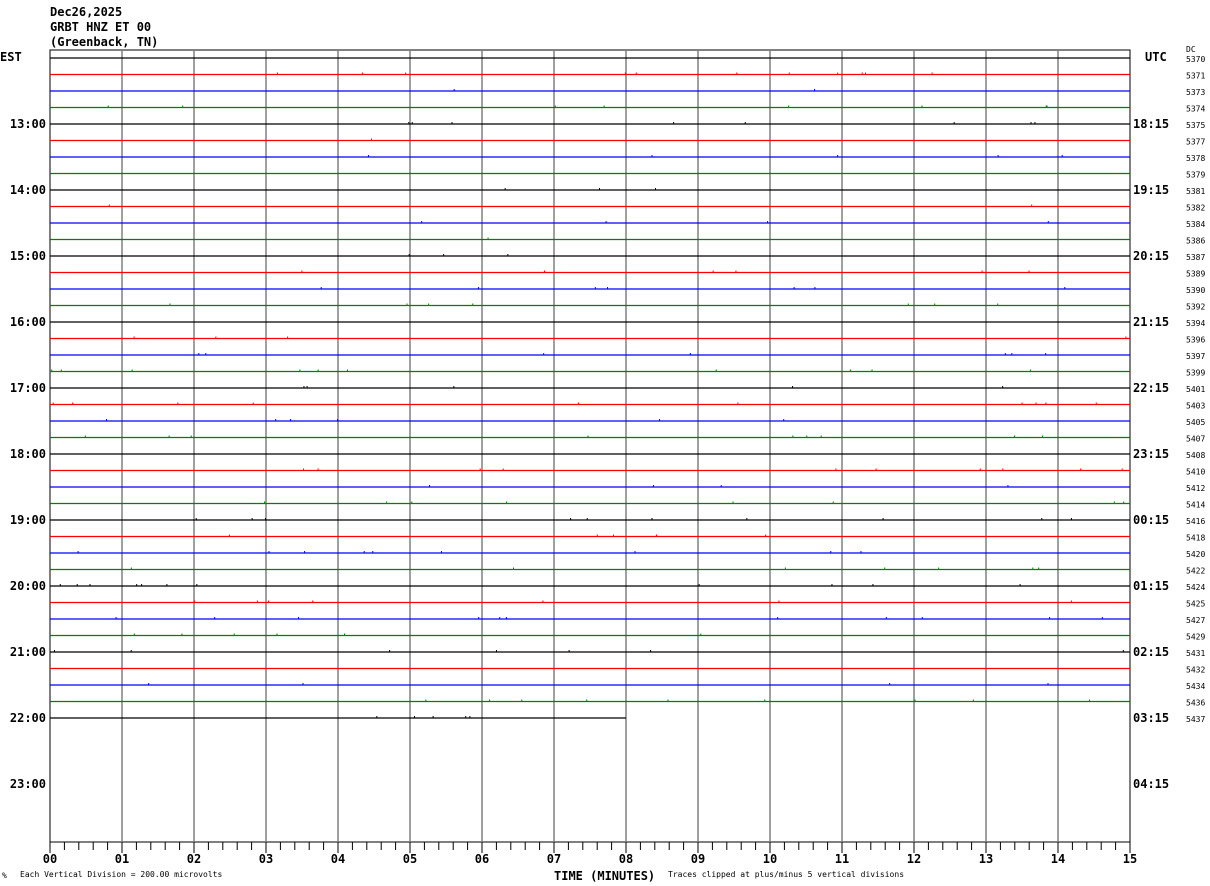 This screenshot has height=886, width=1210. I want to click on est-hour-label: 14:00, so click(28, 190).